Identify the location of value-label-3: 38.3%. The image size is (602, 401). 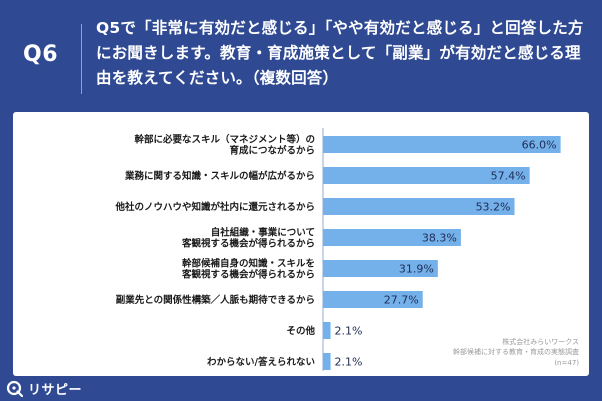
(439, 238).